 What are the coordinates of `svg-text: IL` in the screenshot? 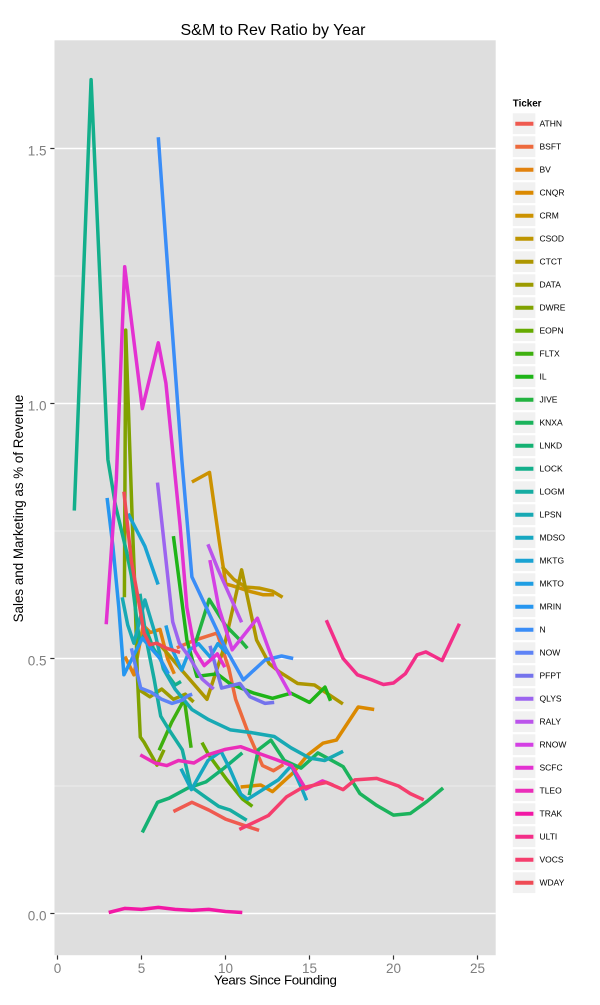 It's located at (543, 377).